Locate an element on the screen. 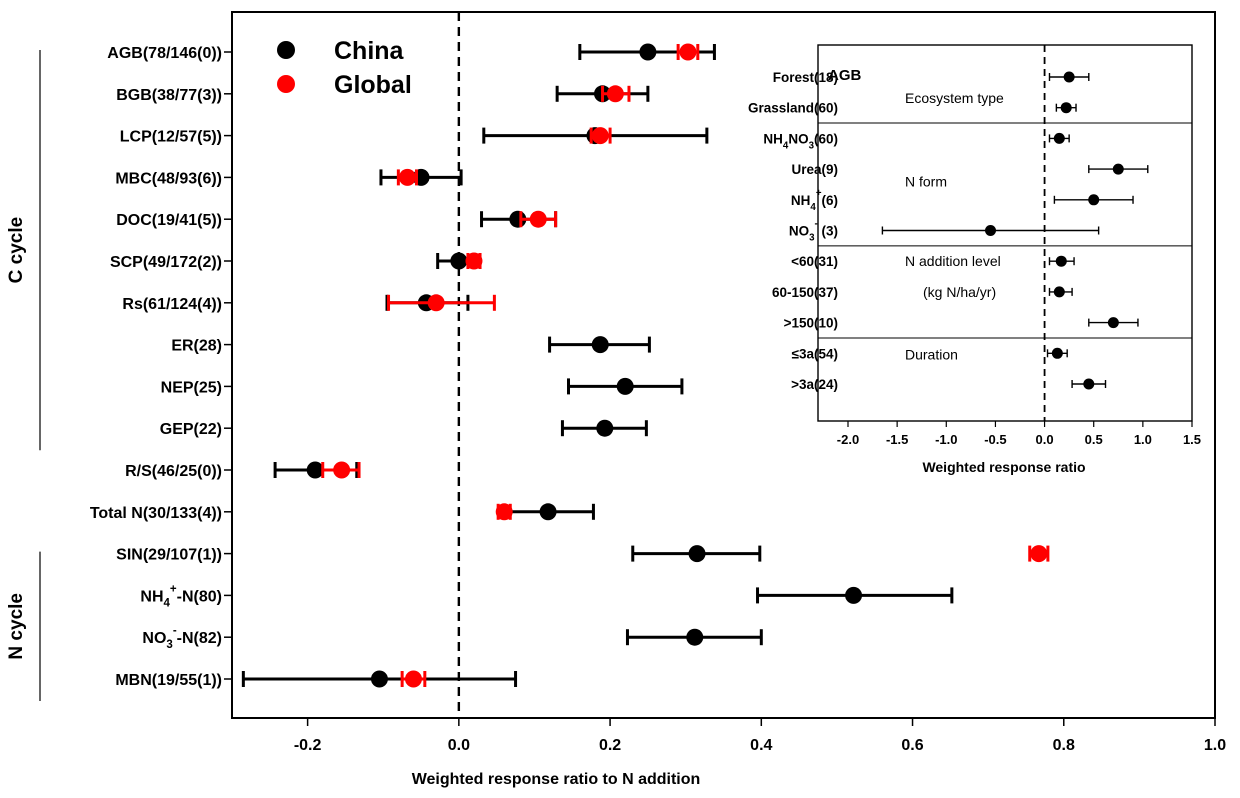  inset-x-tick-label: 1.5 is located at coordinates (1192, 439).